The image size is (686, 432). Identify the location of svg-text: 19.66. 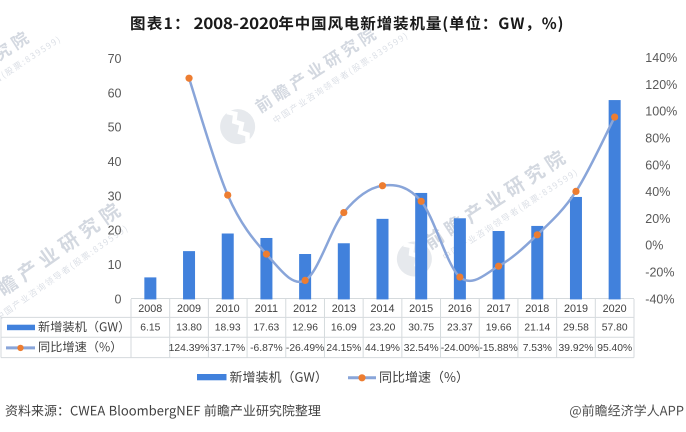
(499, 328).